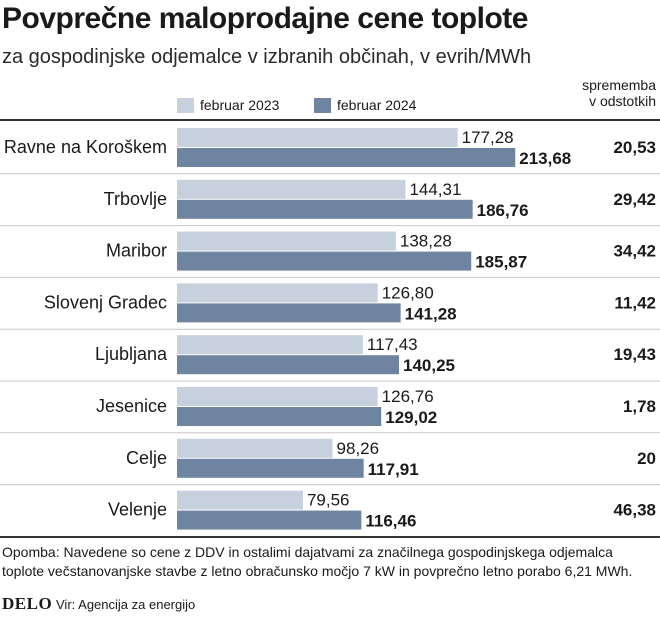 Image resolution: width=660 pixels, height=619 pixels. I want to click on top-rule, so click(330, 120).